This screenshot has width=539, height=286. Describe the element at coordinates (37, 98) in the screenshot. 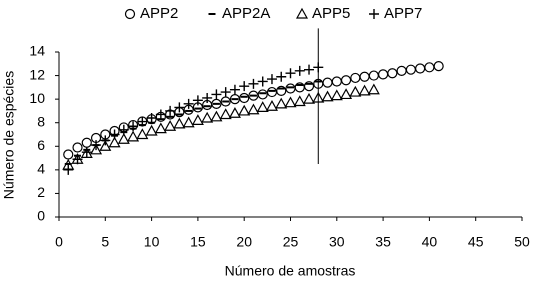

I see `y-tick-label: 10` at that location.